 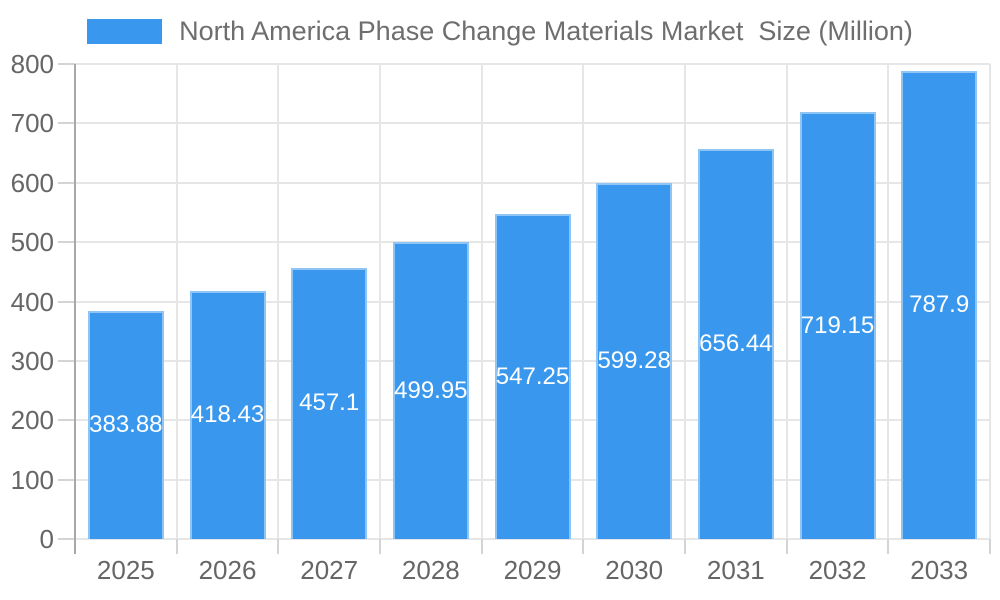 What do you see at coordinates (32, 420) in the screenshot?
I see `y-tick-label: 200` at bounding box center [32, 420].